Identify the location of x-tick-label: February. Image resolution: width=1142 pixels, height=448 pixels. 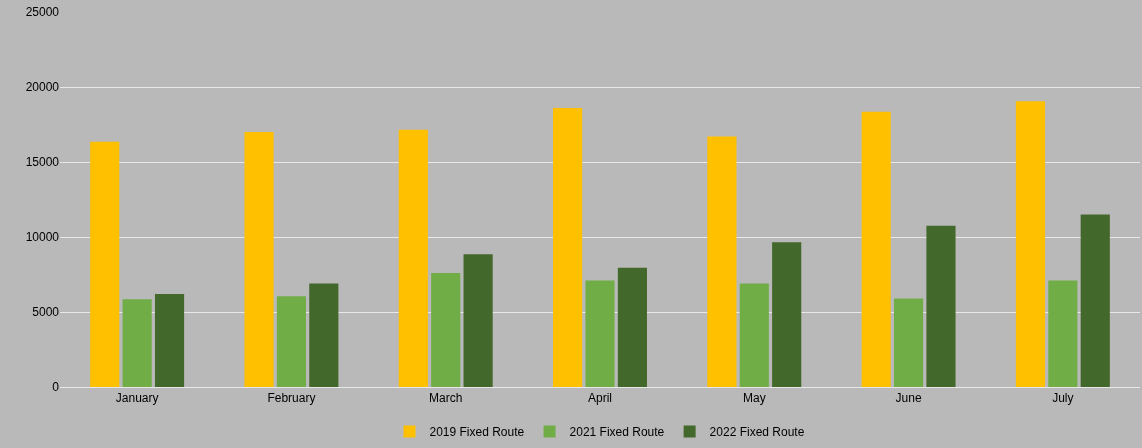
(291, 398).